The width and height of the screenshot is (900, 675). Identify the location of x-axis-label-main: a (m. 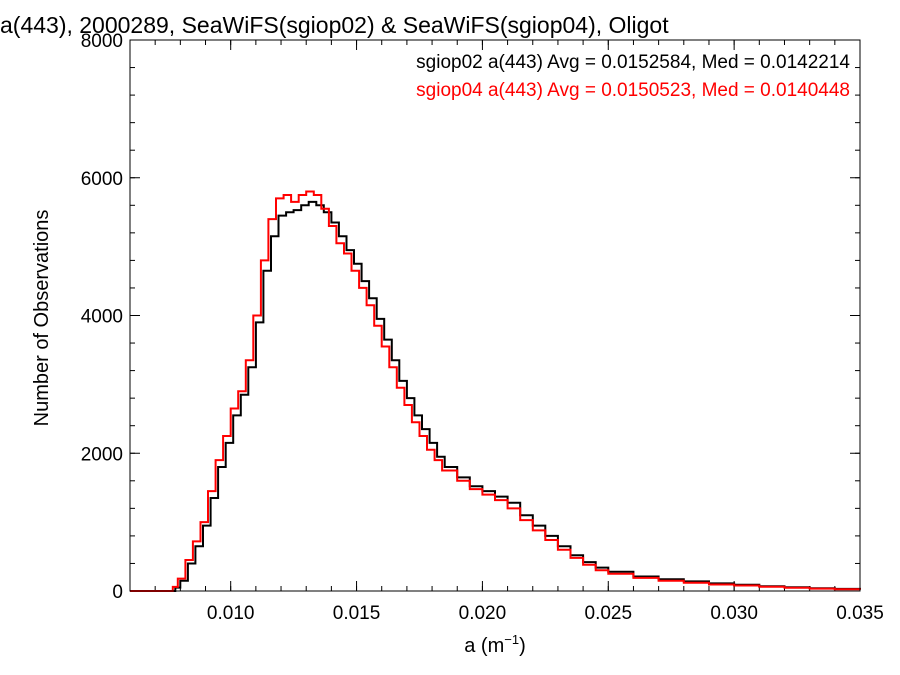
(484, 646).